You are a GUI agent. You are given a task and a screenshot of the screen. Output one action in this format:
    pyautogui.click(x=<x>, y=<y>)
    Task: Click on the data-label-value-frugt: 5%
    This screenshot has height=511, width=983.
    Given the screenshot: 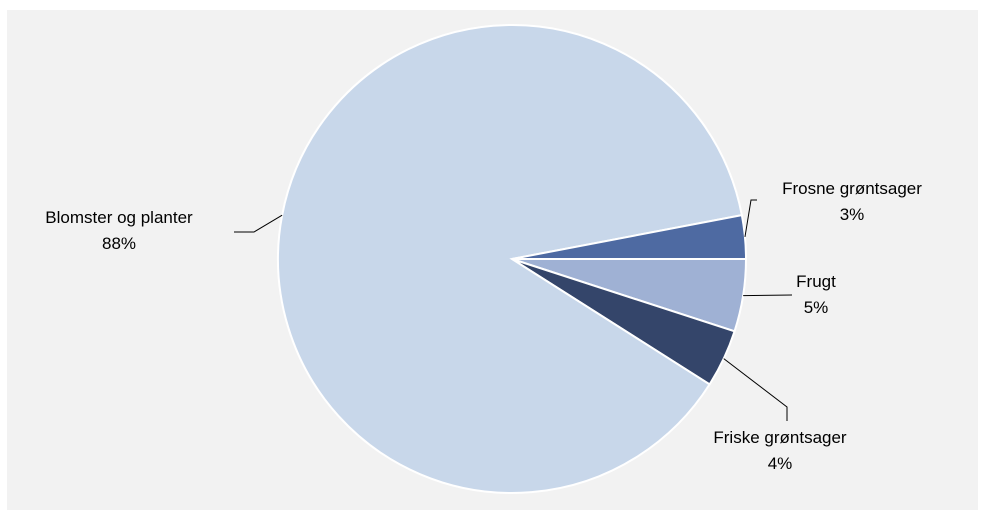 What is the action you would take?
    pyautogui.click(x=816, y=307)
    